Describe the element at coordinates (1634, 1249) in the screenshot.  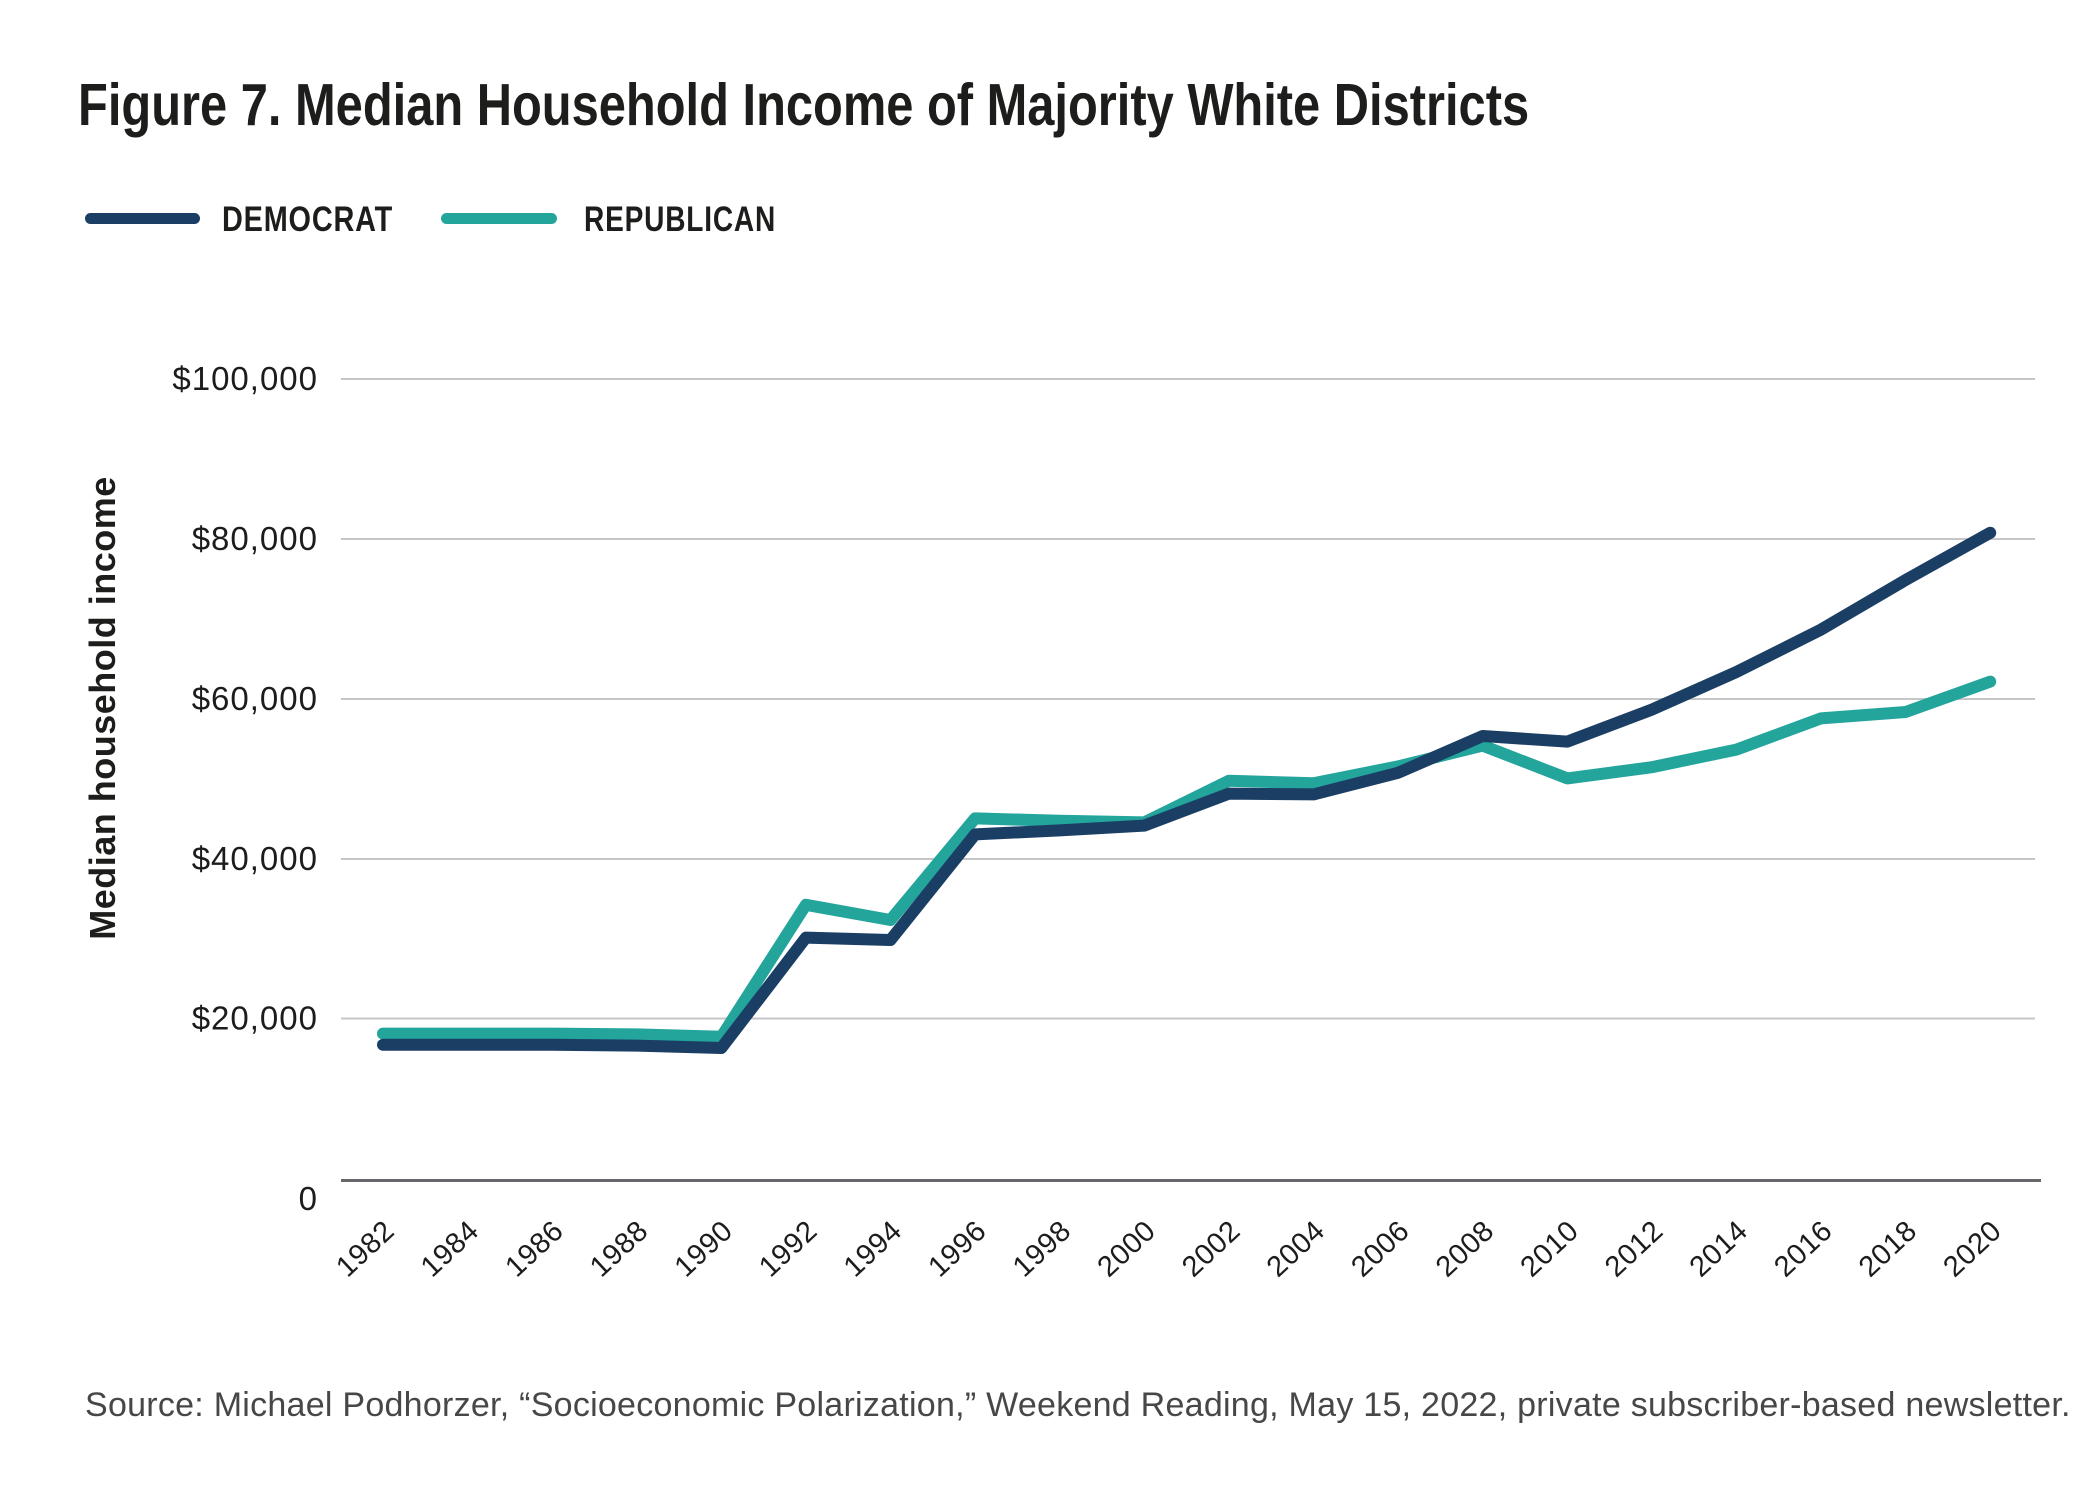
I see `svg-text: 2012` at that location.